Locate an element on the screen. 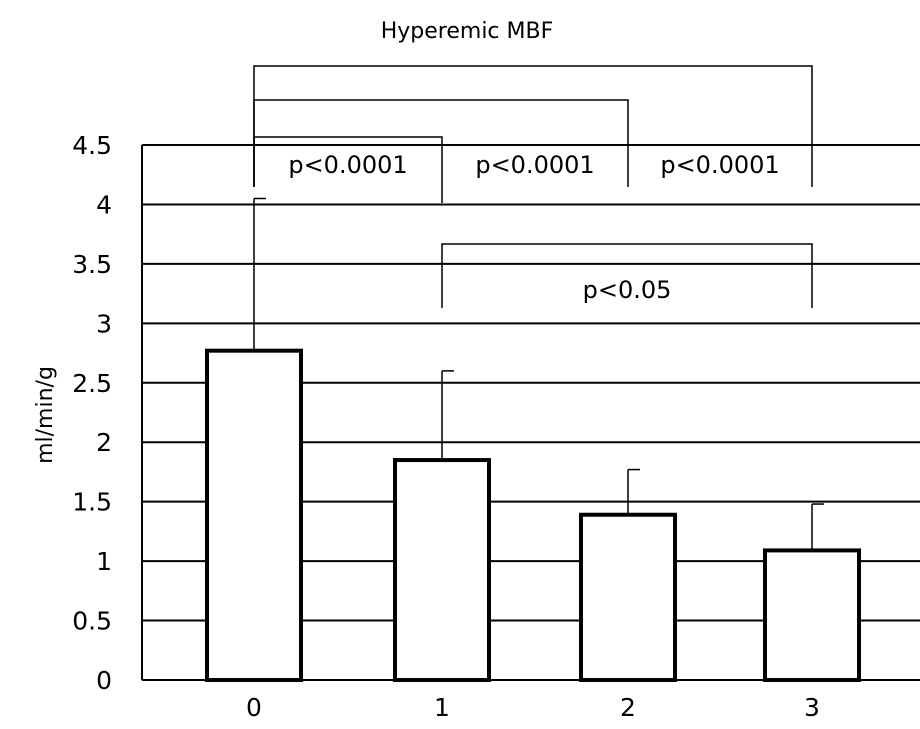  chart-title: Hyperemic MBF is located at coordinates (467, 31).